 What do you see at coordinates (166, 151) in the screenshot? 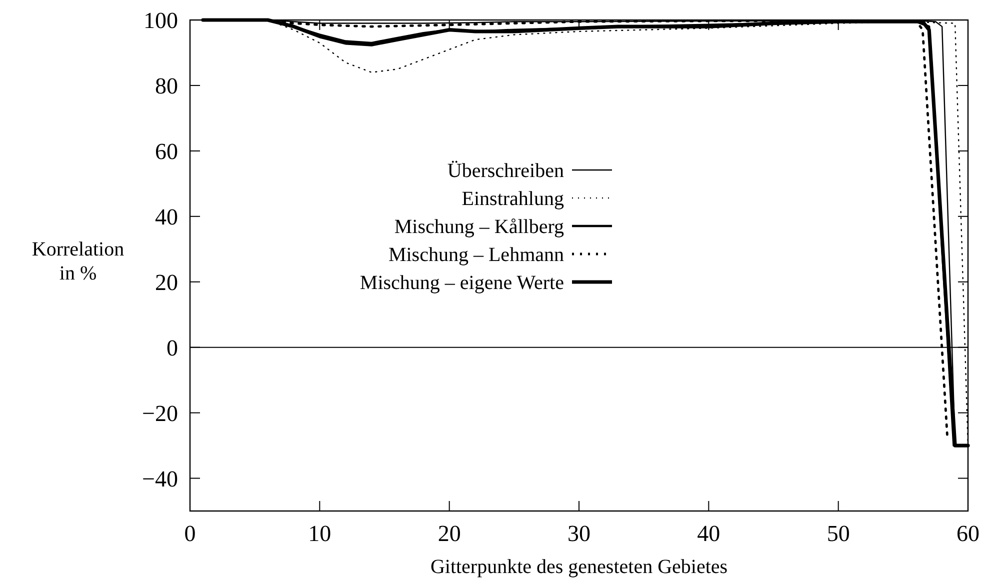
I see `y-tick-label: 60` at bounding box center [166, 151].